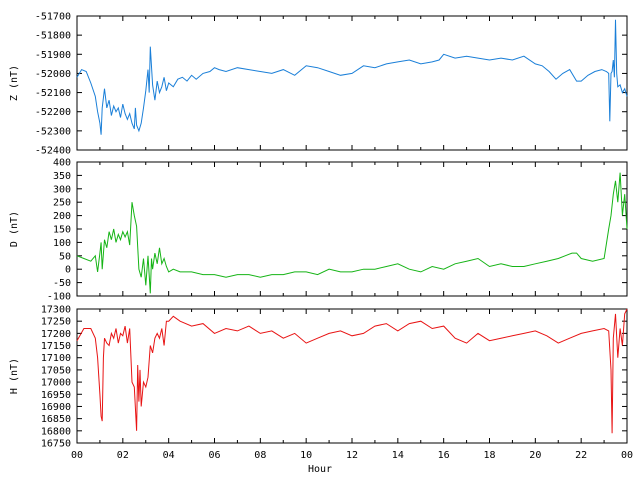 This screenshot has width=640, height=480. Describe the element at coordinates (59, 297) in the screenshot. I see `y-tick-label: -100` at that location.